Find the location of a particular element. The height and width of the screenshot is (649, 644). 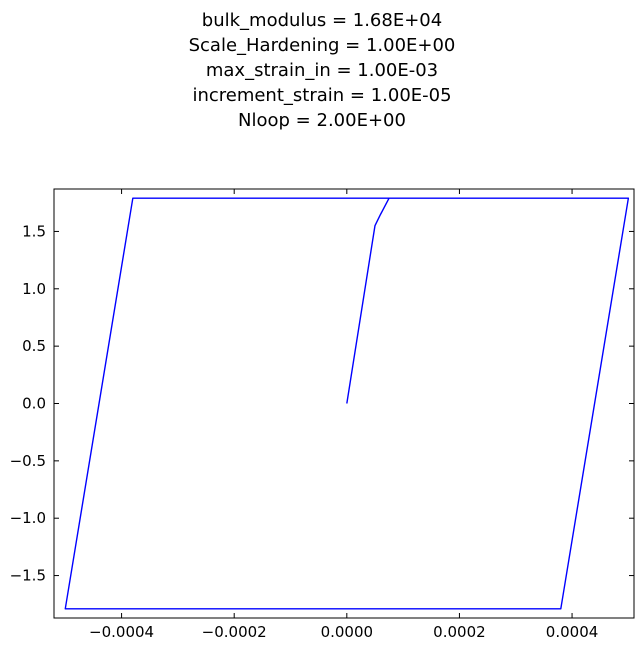

y-tick-label: 1.0 is located at coordinates (34, 289).